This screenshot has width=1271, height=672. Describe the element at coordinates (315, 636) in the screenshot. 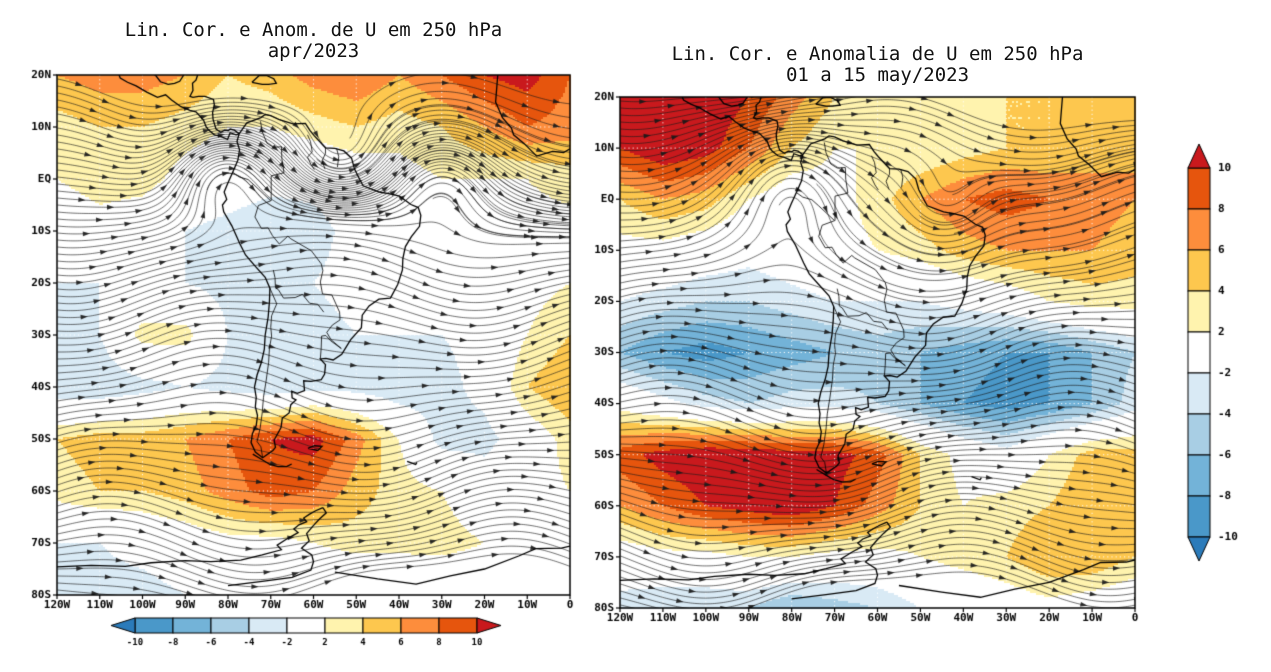

I see `colorbar-horizontal` at that location.